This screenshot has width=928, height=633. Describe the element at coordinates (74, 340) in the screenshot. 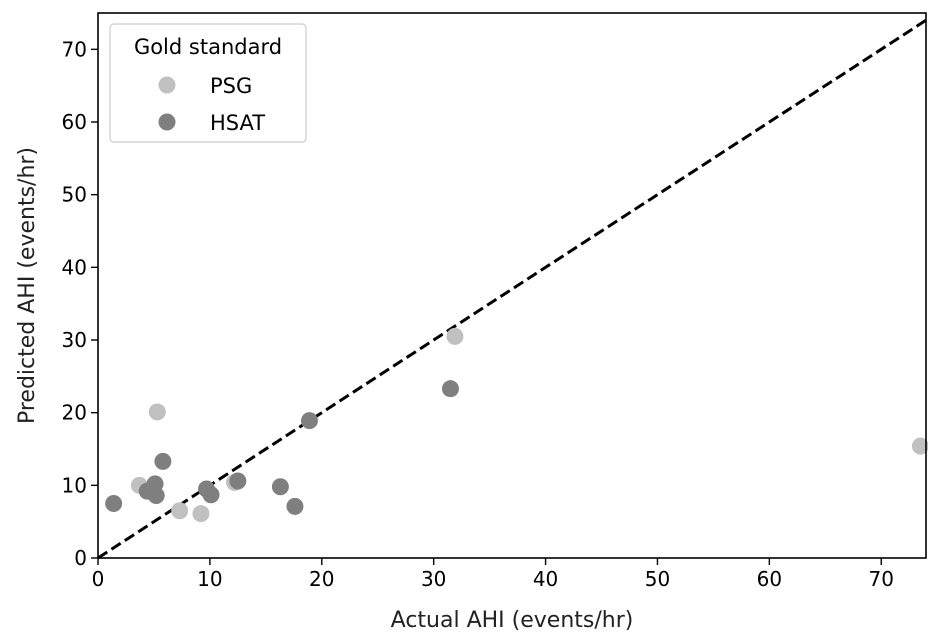

I see `y-tick-label: 30` at that location.